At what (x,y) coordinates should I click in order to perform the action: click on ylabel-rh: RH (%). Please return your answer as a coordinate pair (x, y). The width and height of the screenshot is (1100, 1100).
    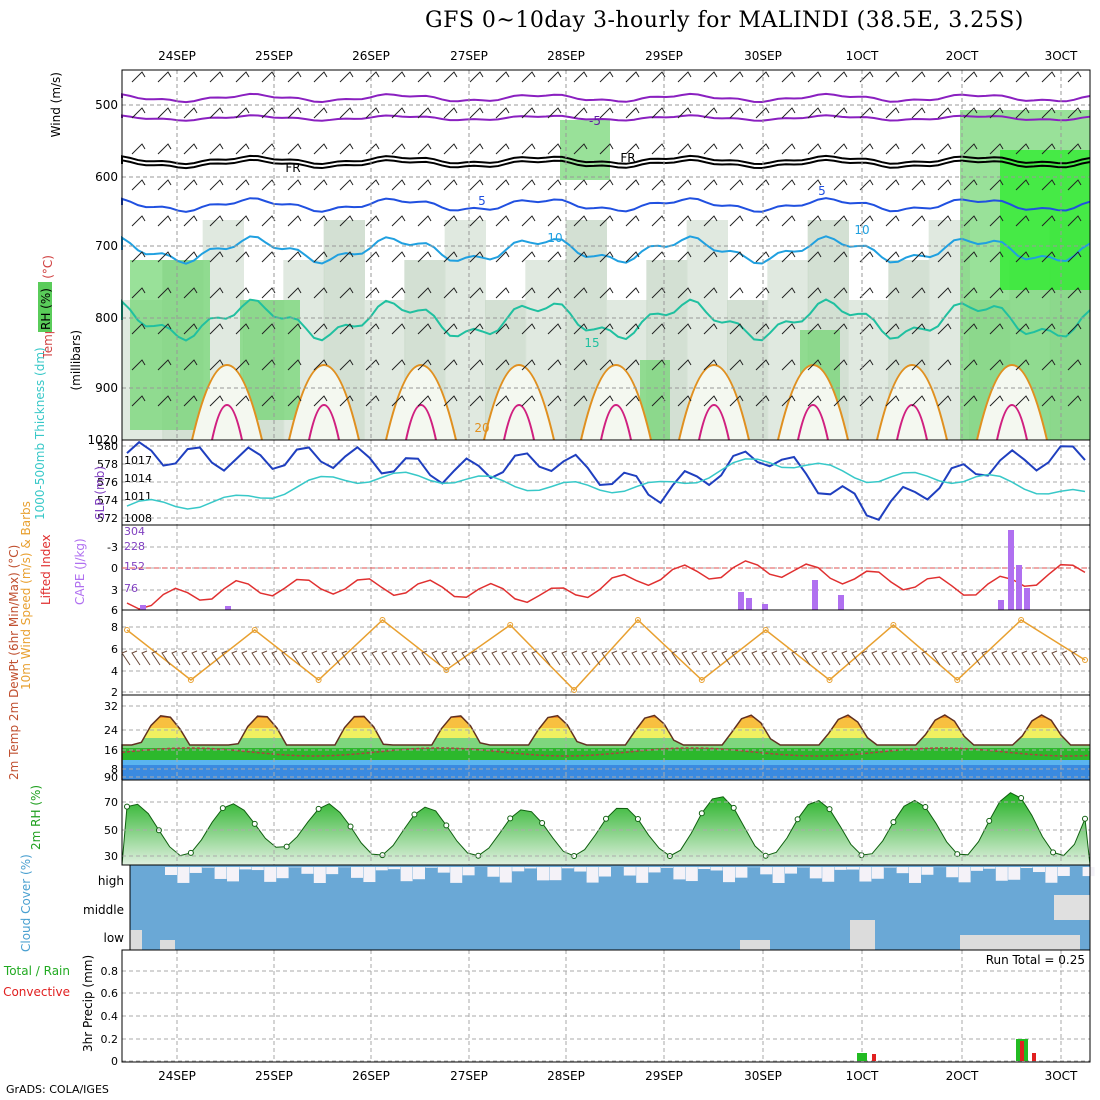
    Looking at the image, I should click on (46, 309).